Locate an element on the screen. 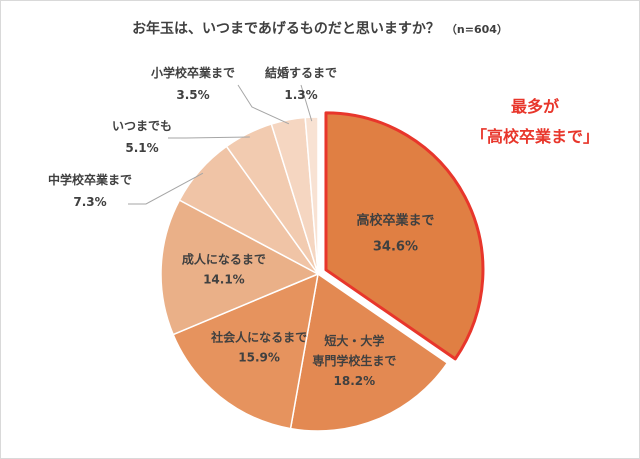 This screenshot has width=640, height=459. slice-2-label-2: 専門学校生まで is located at coordinates (354, 360).